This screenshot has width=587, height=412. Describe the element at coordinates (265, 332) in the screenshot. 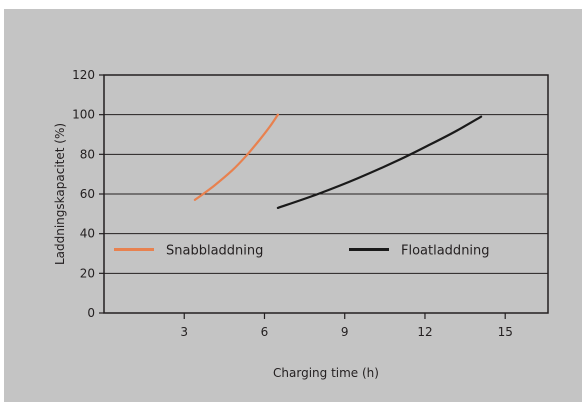

I see `x-tick-label-6: 6` at that location.